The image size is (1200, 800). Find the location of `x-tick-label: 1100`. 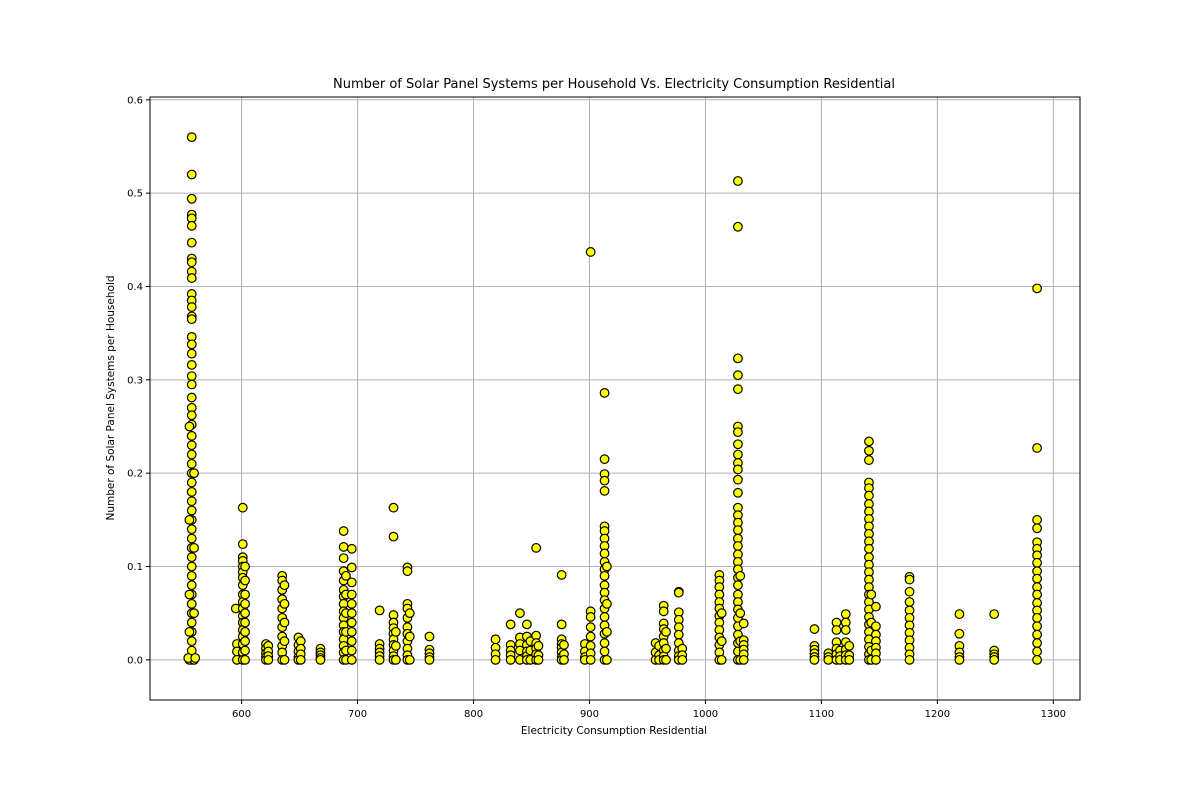

x-tick-label: 1100 is located at coordinates (821, 714).